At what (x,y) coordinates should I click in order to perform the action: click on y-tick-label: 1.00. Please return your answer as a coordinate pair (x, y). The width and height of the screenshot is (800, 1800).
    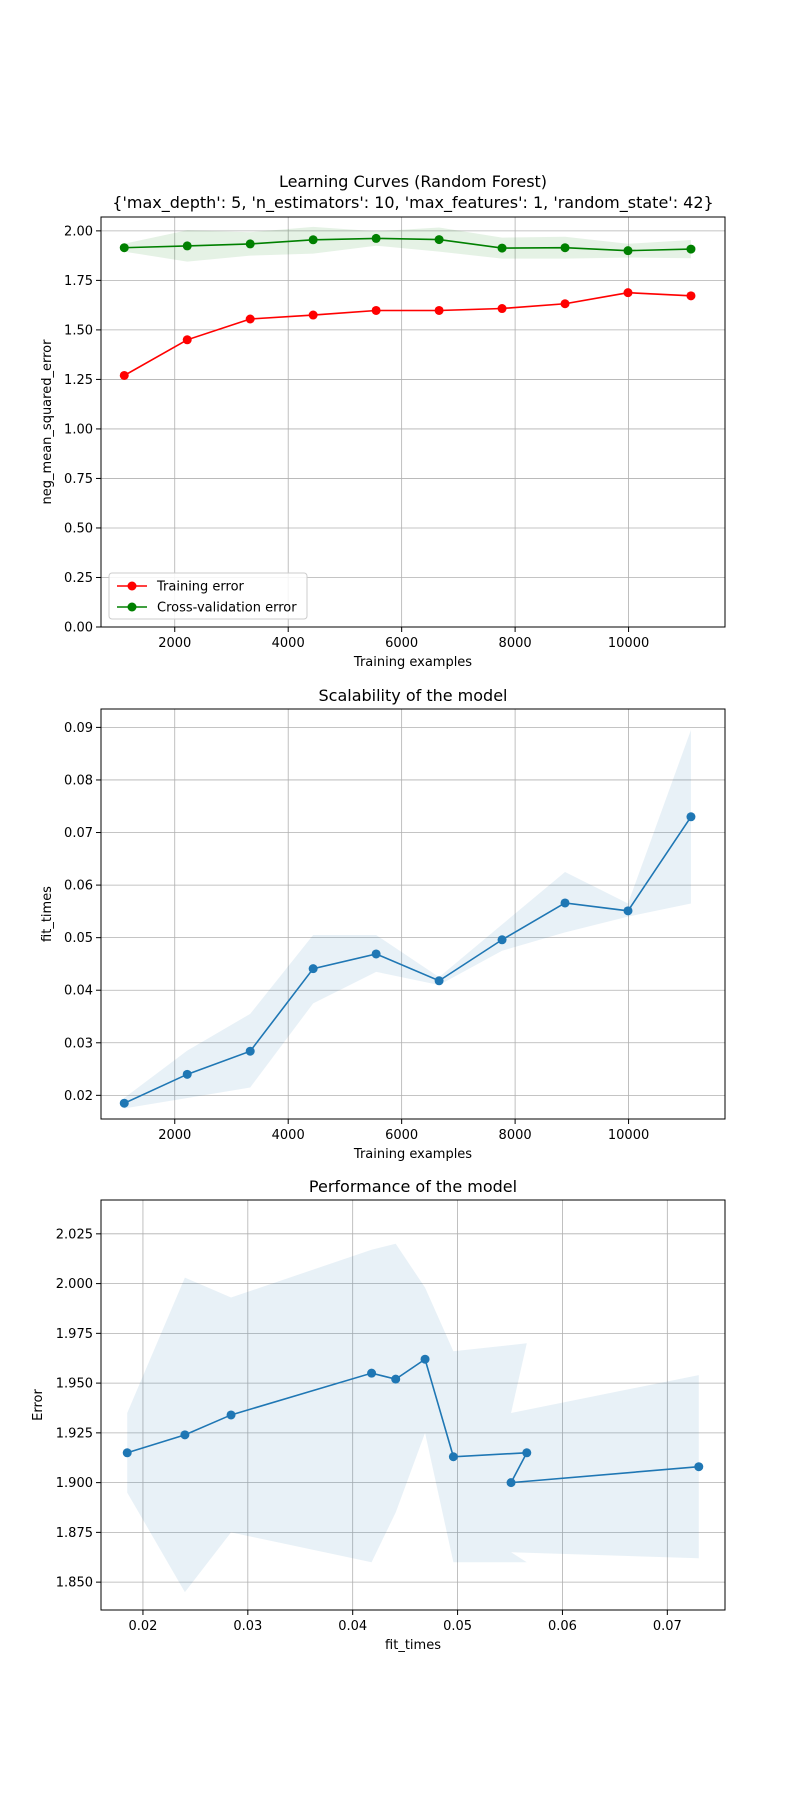
    Looking at the image, I should click on (78, 429).